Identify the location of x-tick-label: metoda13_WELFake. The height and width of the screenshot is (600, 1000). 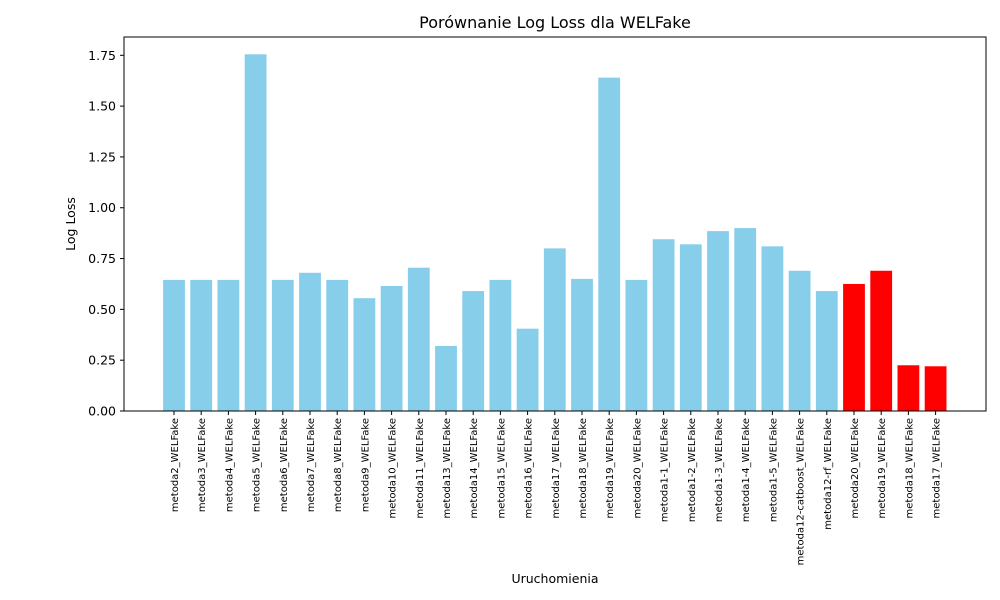
(447, 468).